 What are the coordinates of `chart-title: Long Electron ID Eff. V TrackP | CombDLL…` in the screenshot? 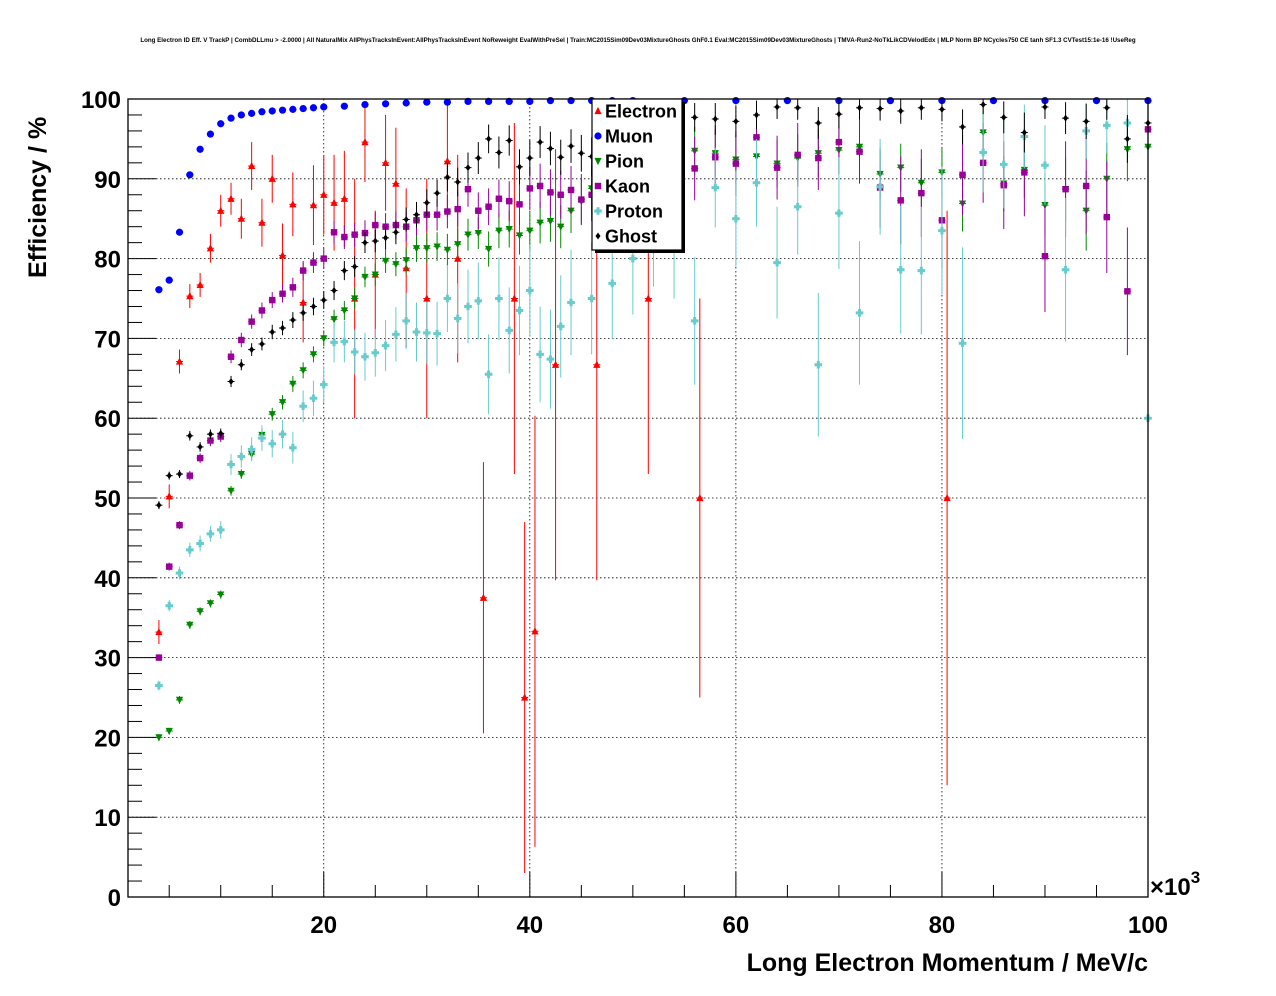 It's located at (638, 40).